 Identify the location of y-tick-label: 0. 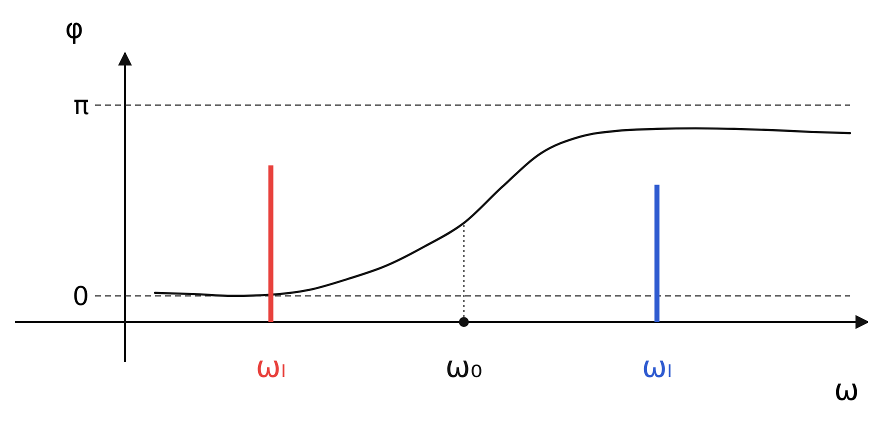
(80, 297).